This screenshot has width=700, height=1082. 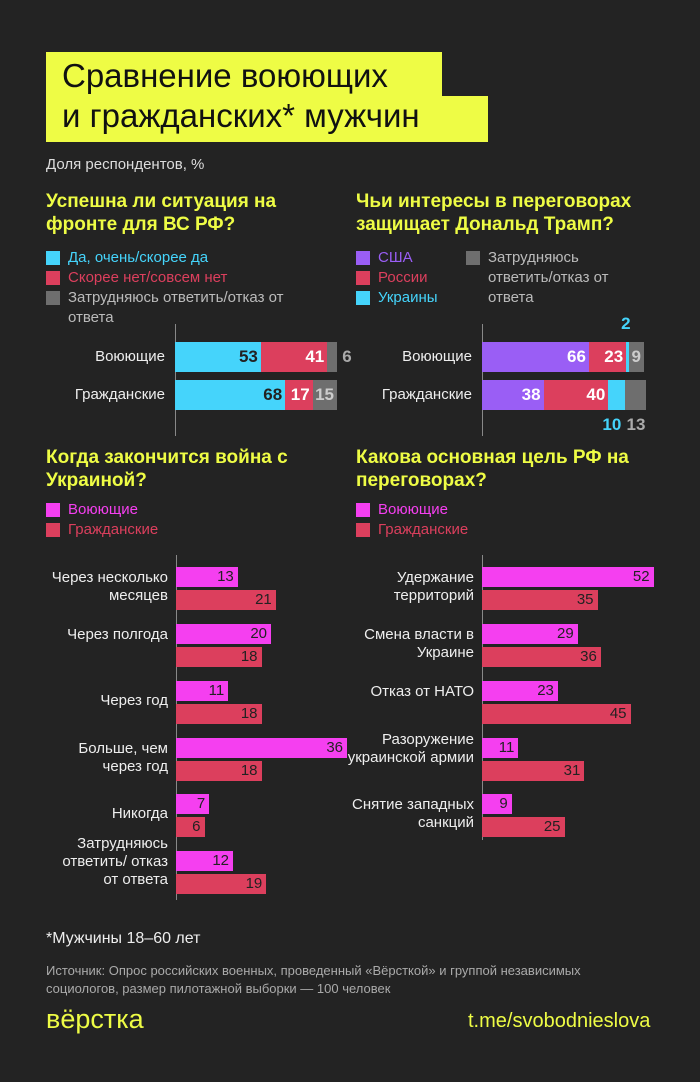 I want to click on chart-title: Когда закончится война с Украиной?, so click(x=167, y=469).